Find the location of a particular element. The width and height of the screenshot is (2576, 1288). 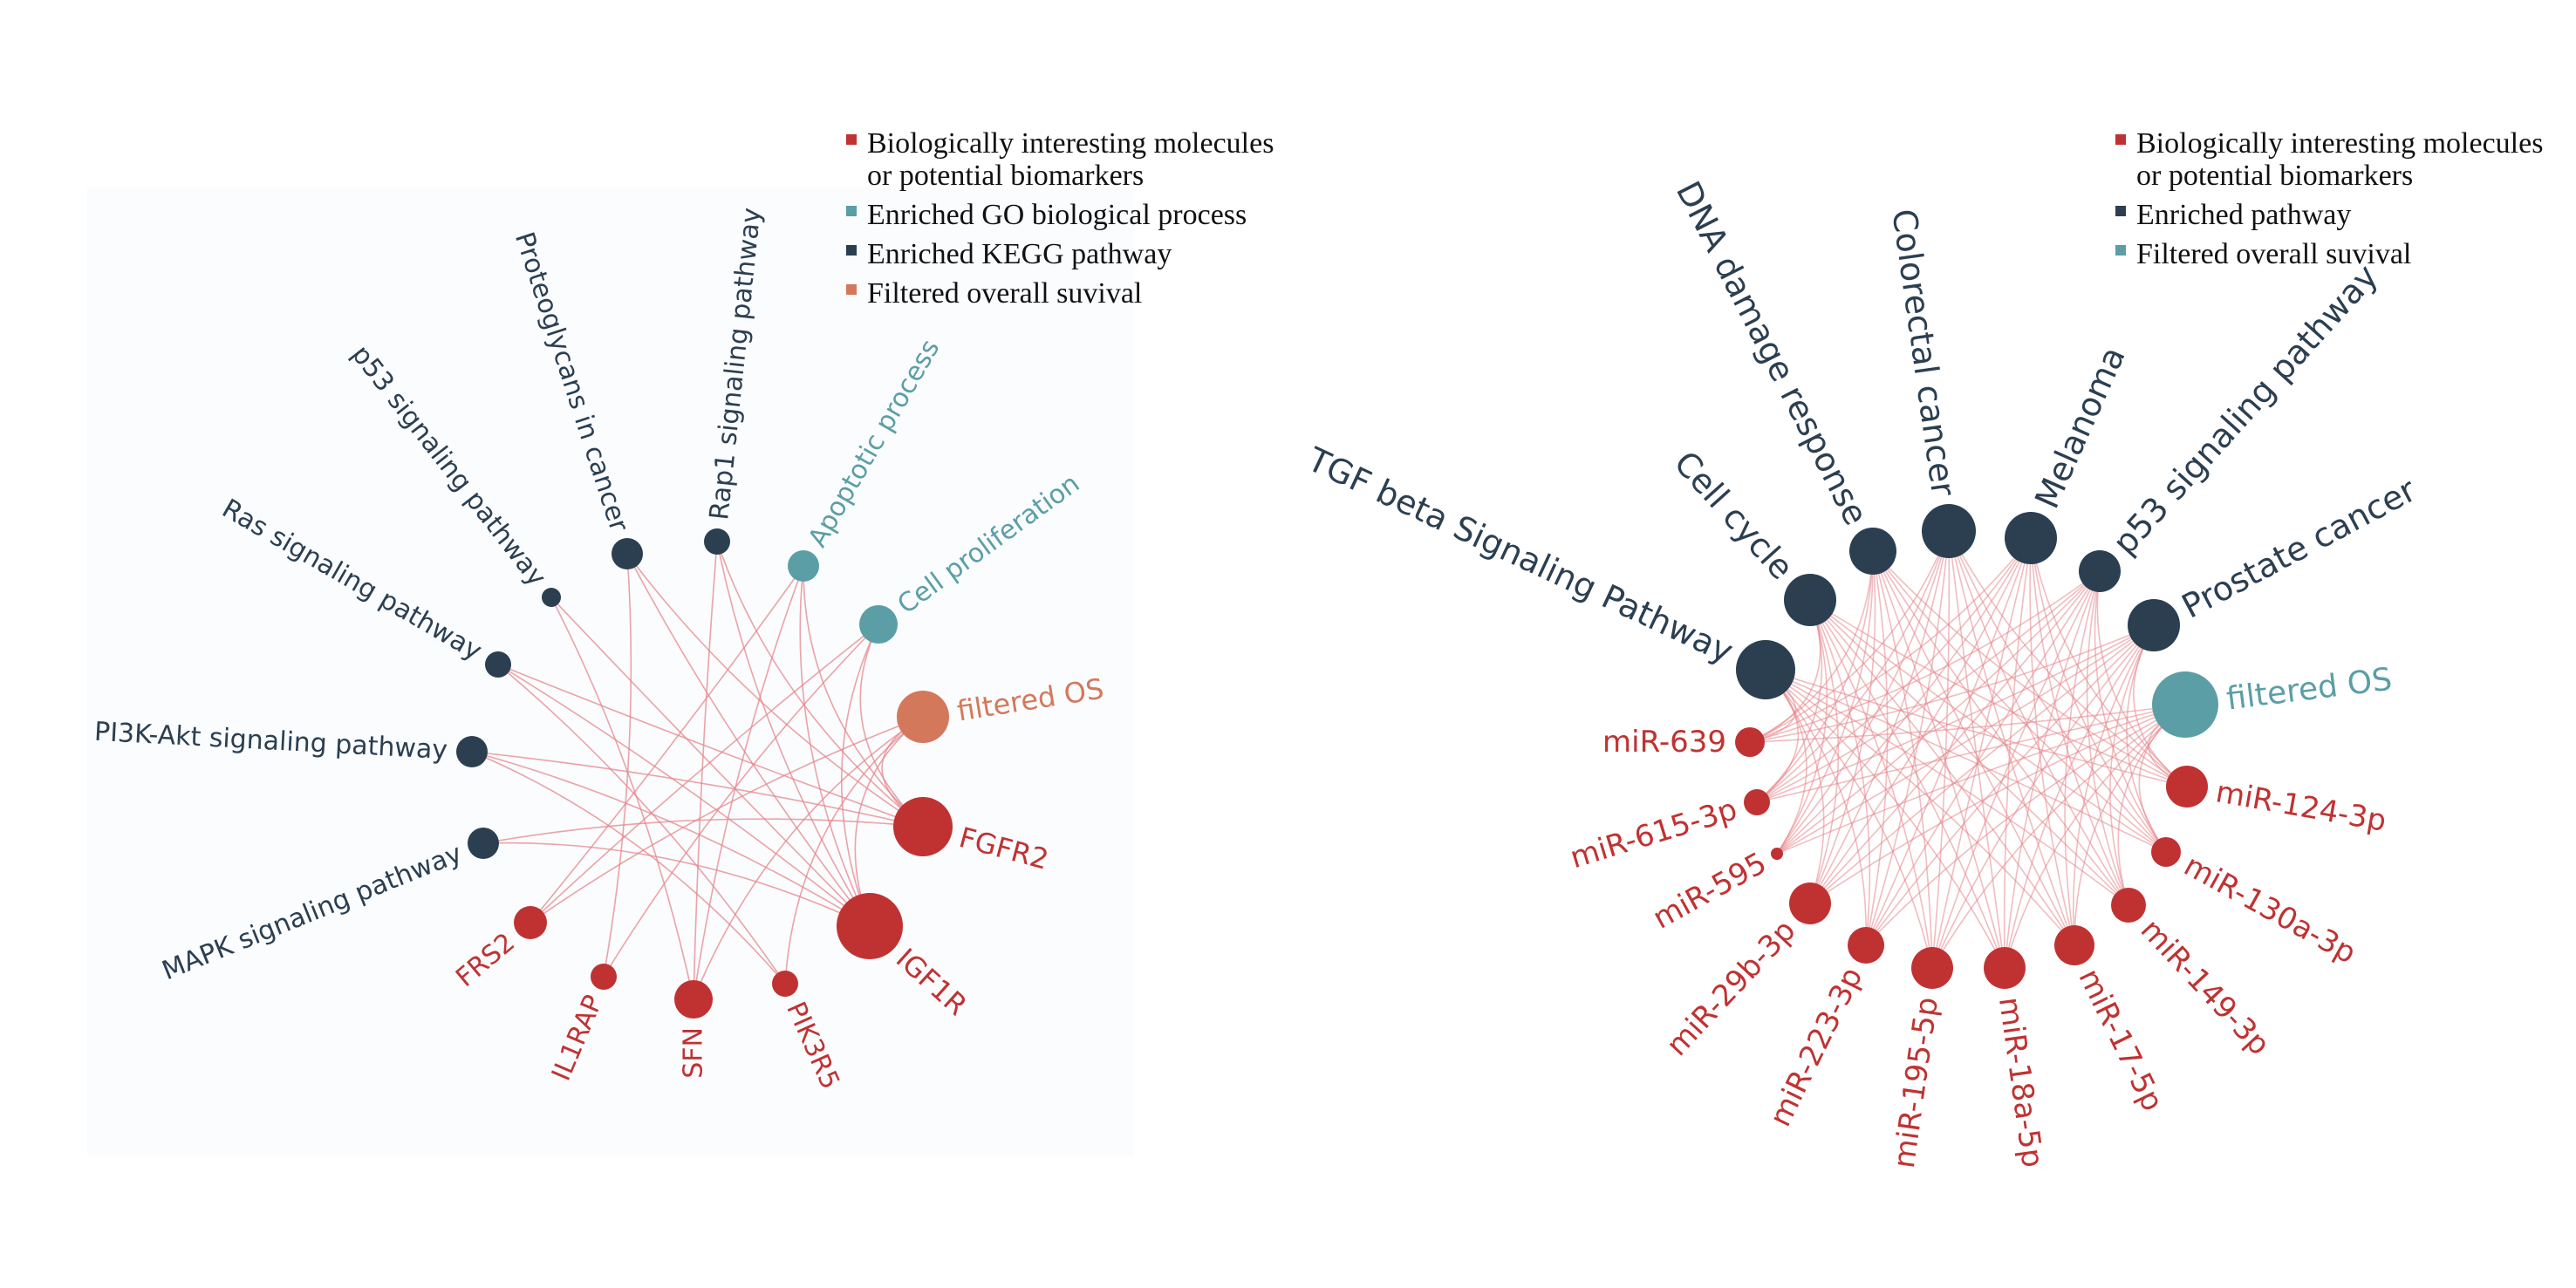

right-edge-m17-dna is located at coordinates (1973, 748).